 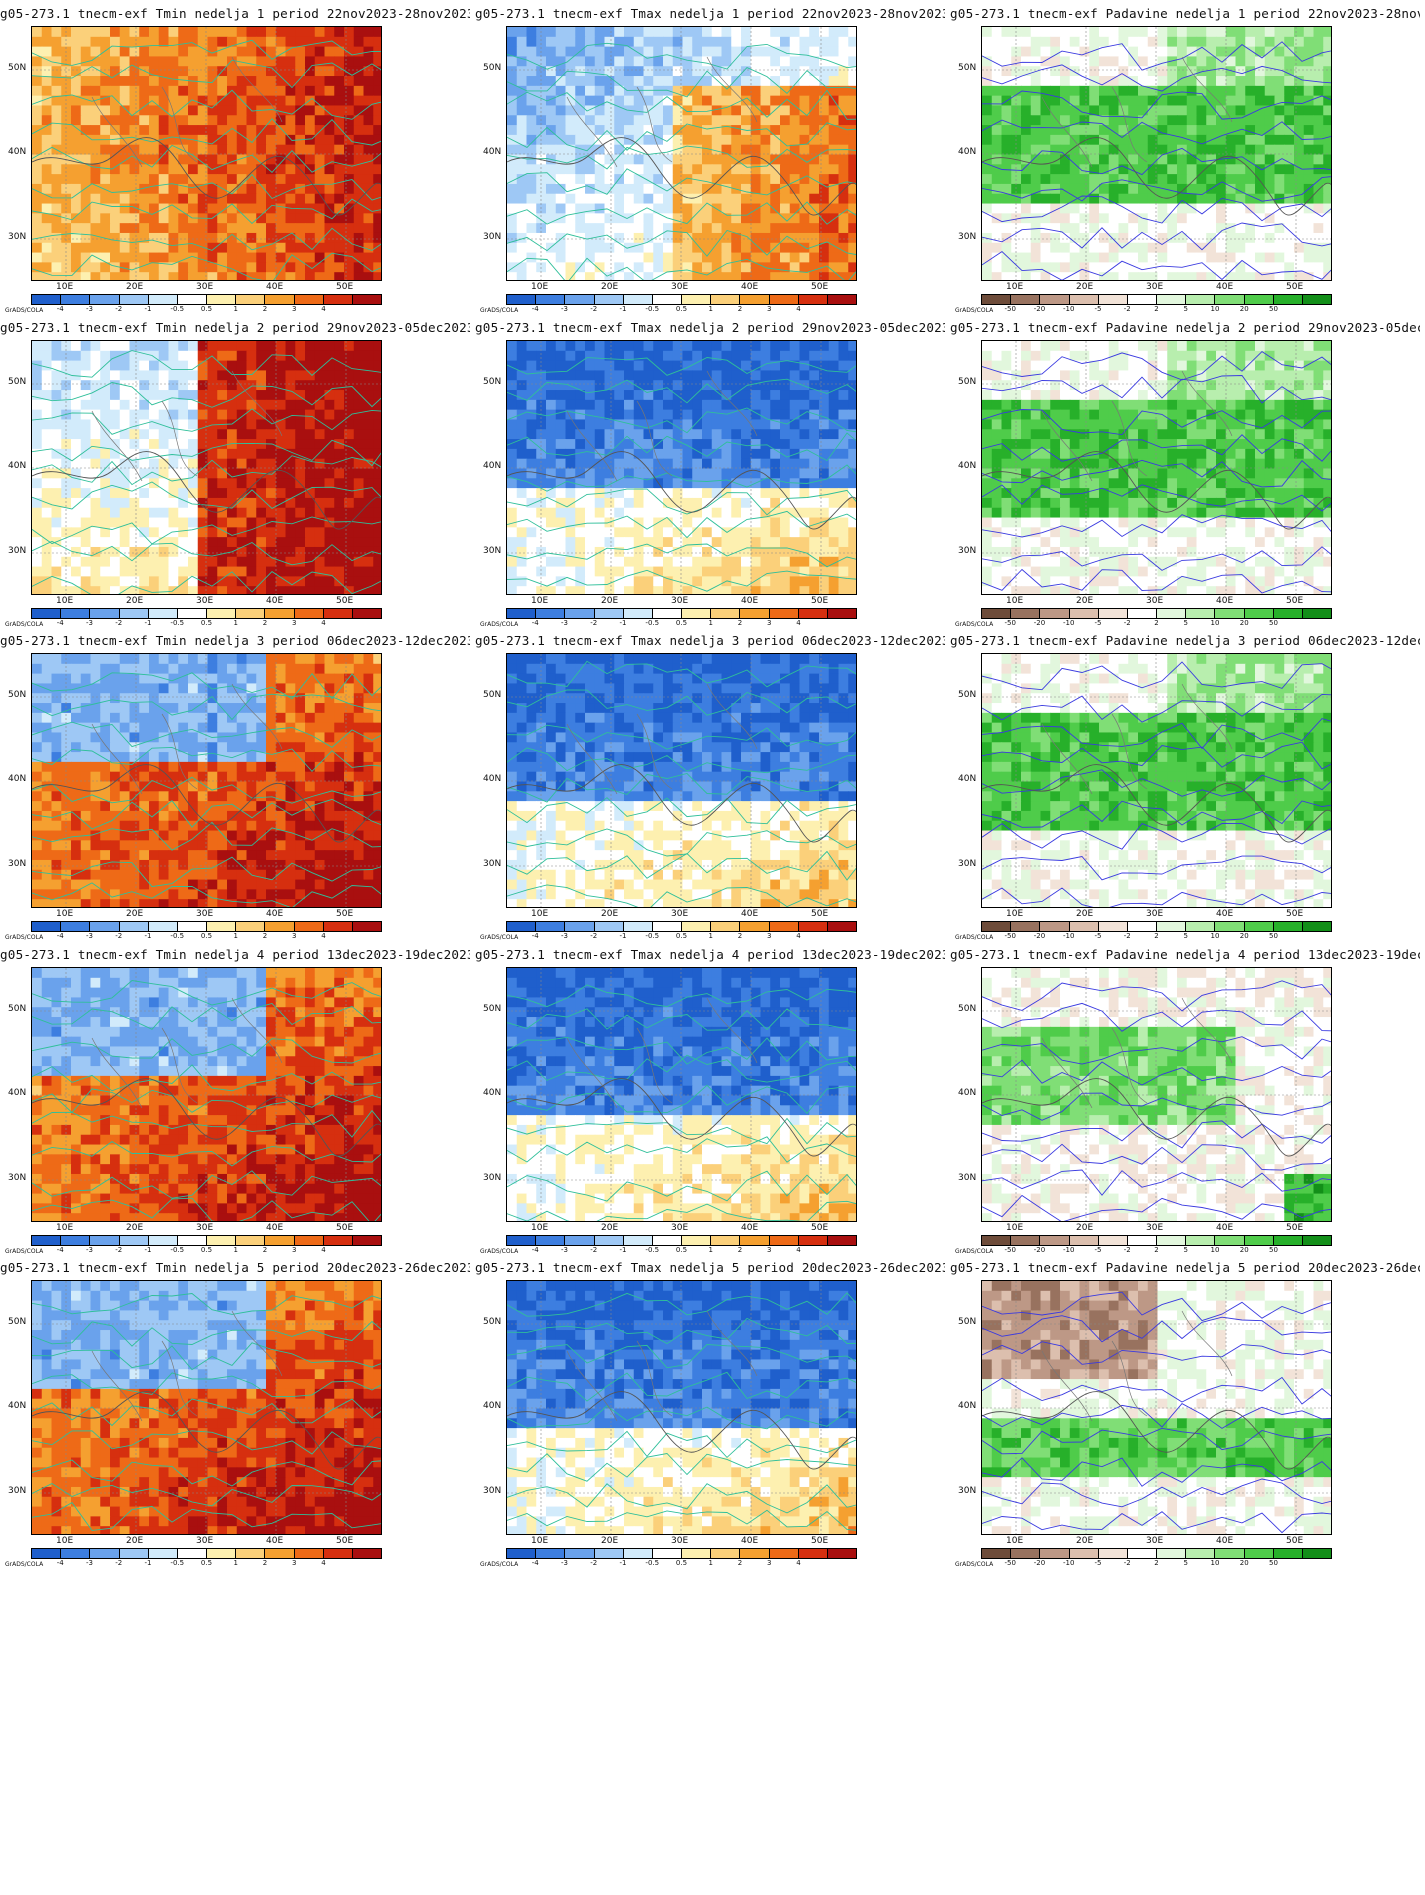 What do you see at coordinates (1156, 309) in the screenshot?
I see `colorbar-label: 2` at bounding box center [1156, 309].